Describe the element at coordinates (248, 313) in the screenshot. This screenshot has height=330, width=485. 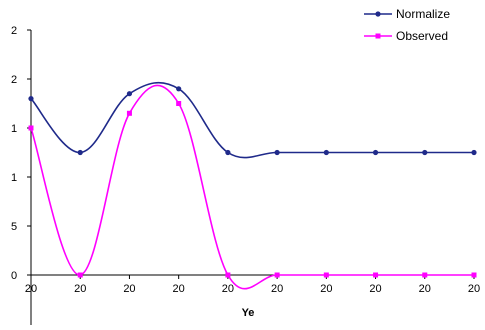
I see `x-axis-title: Ye` at that location.